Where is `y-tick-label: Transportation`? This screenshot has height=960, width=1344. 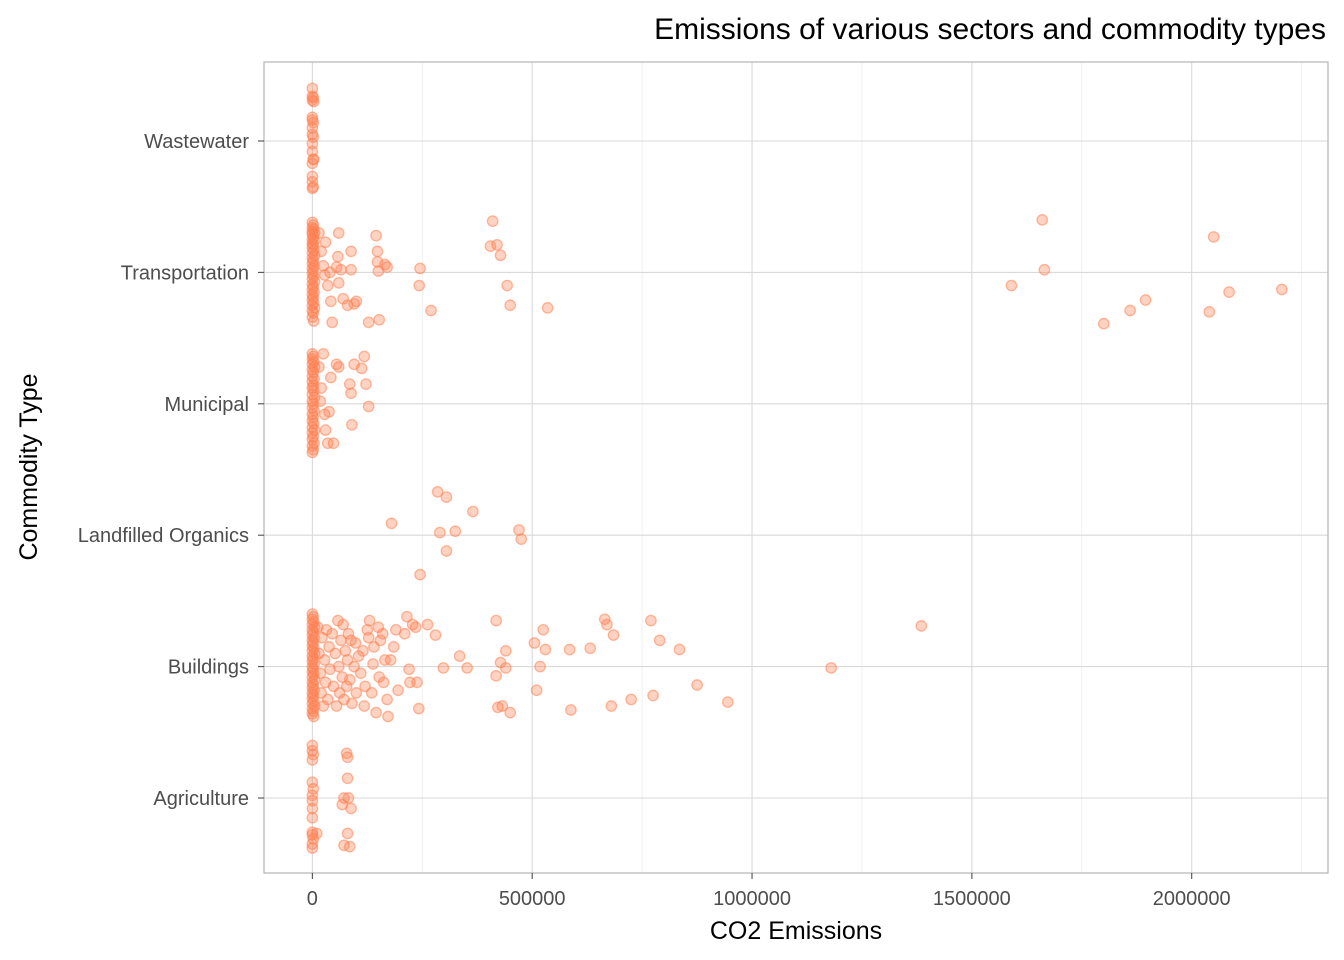 y-tick-label: Transportation is located at coordinates (185, 273).